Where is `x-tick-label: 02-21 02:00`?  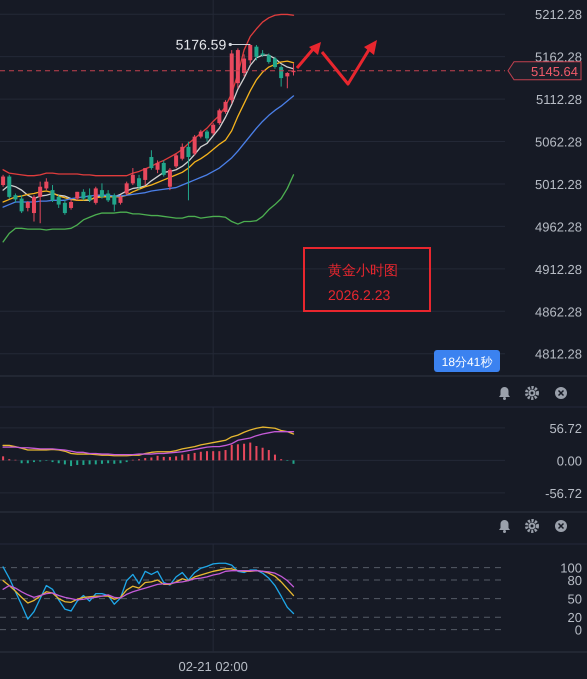
x-tick-label: 02-21 02:00 is located at coordinates (213, 666).